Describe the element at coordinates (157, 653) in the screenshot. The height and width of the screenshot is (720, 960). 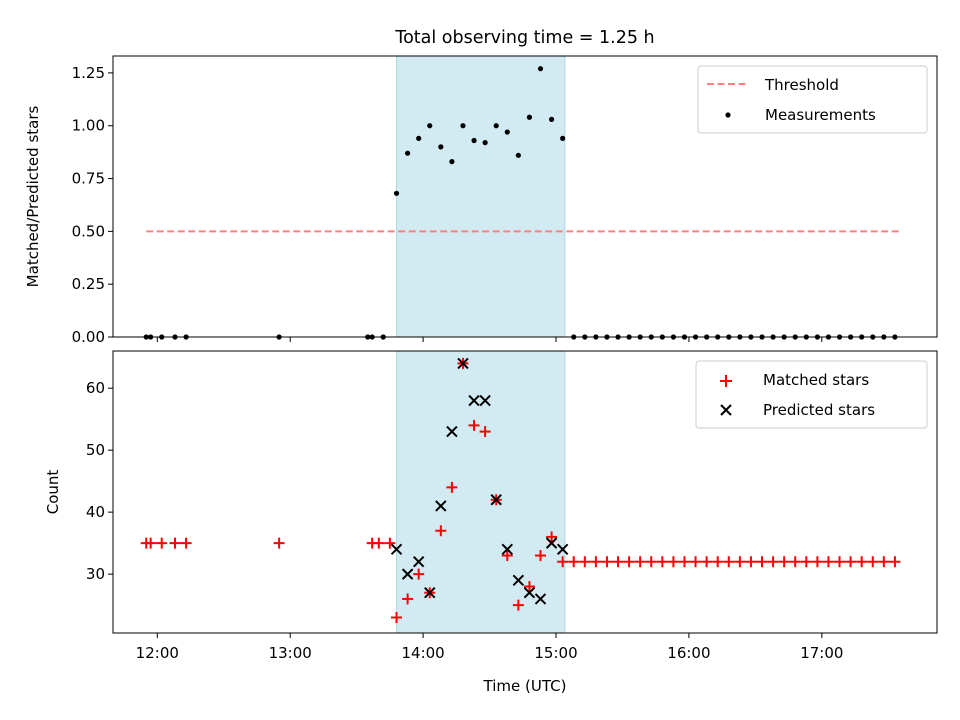
I see `x-tick-label: 12:00` at that location.